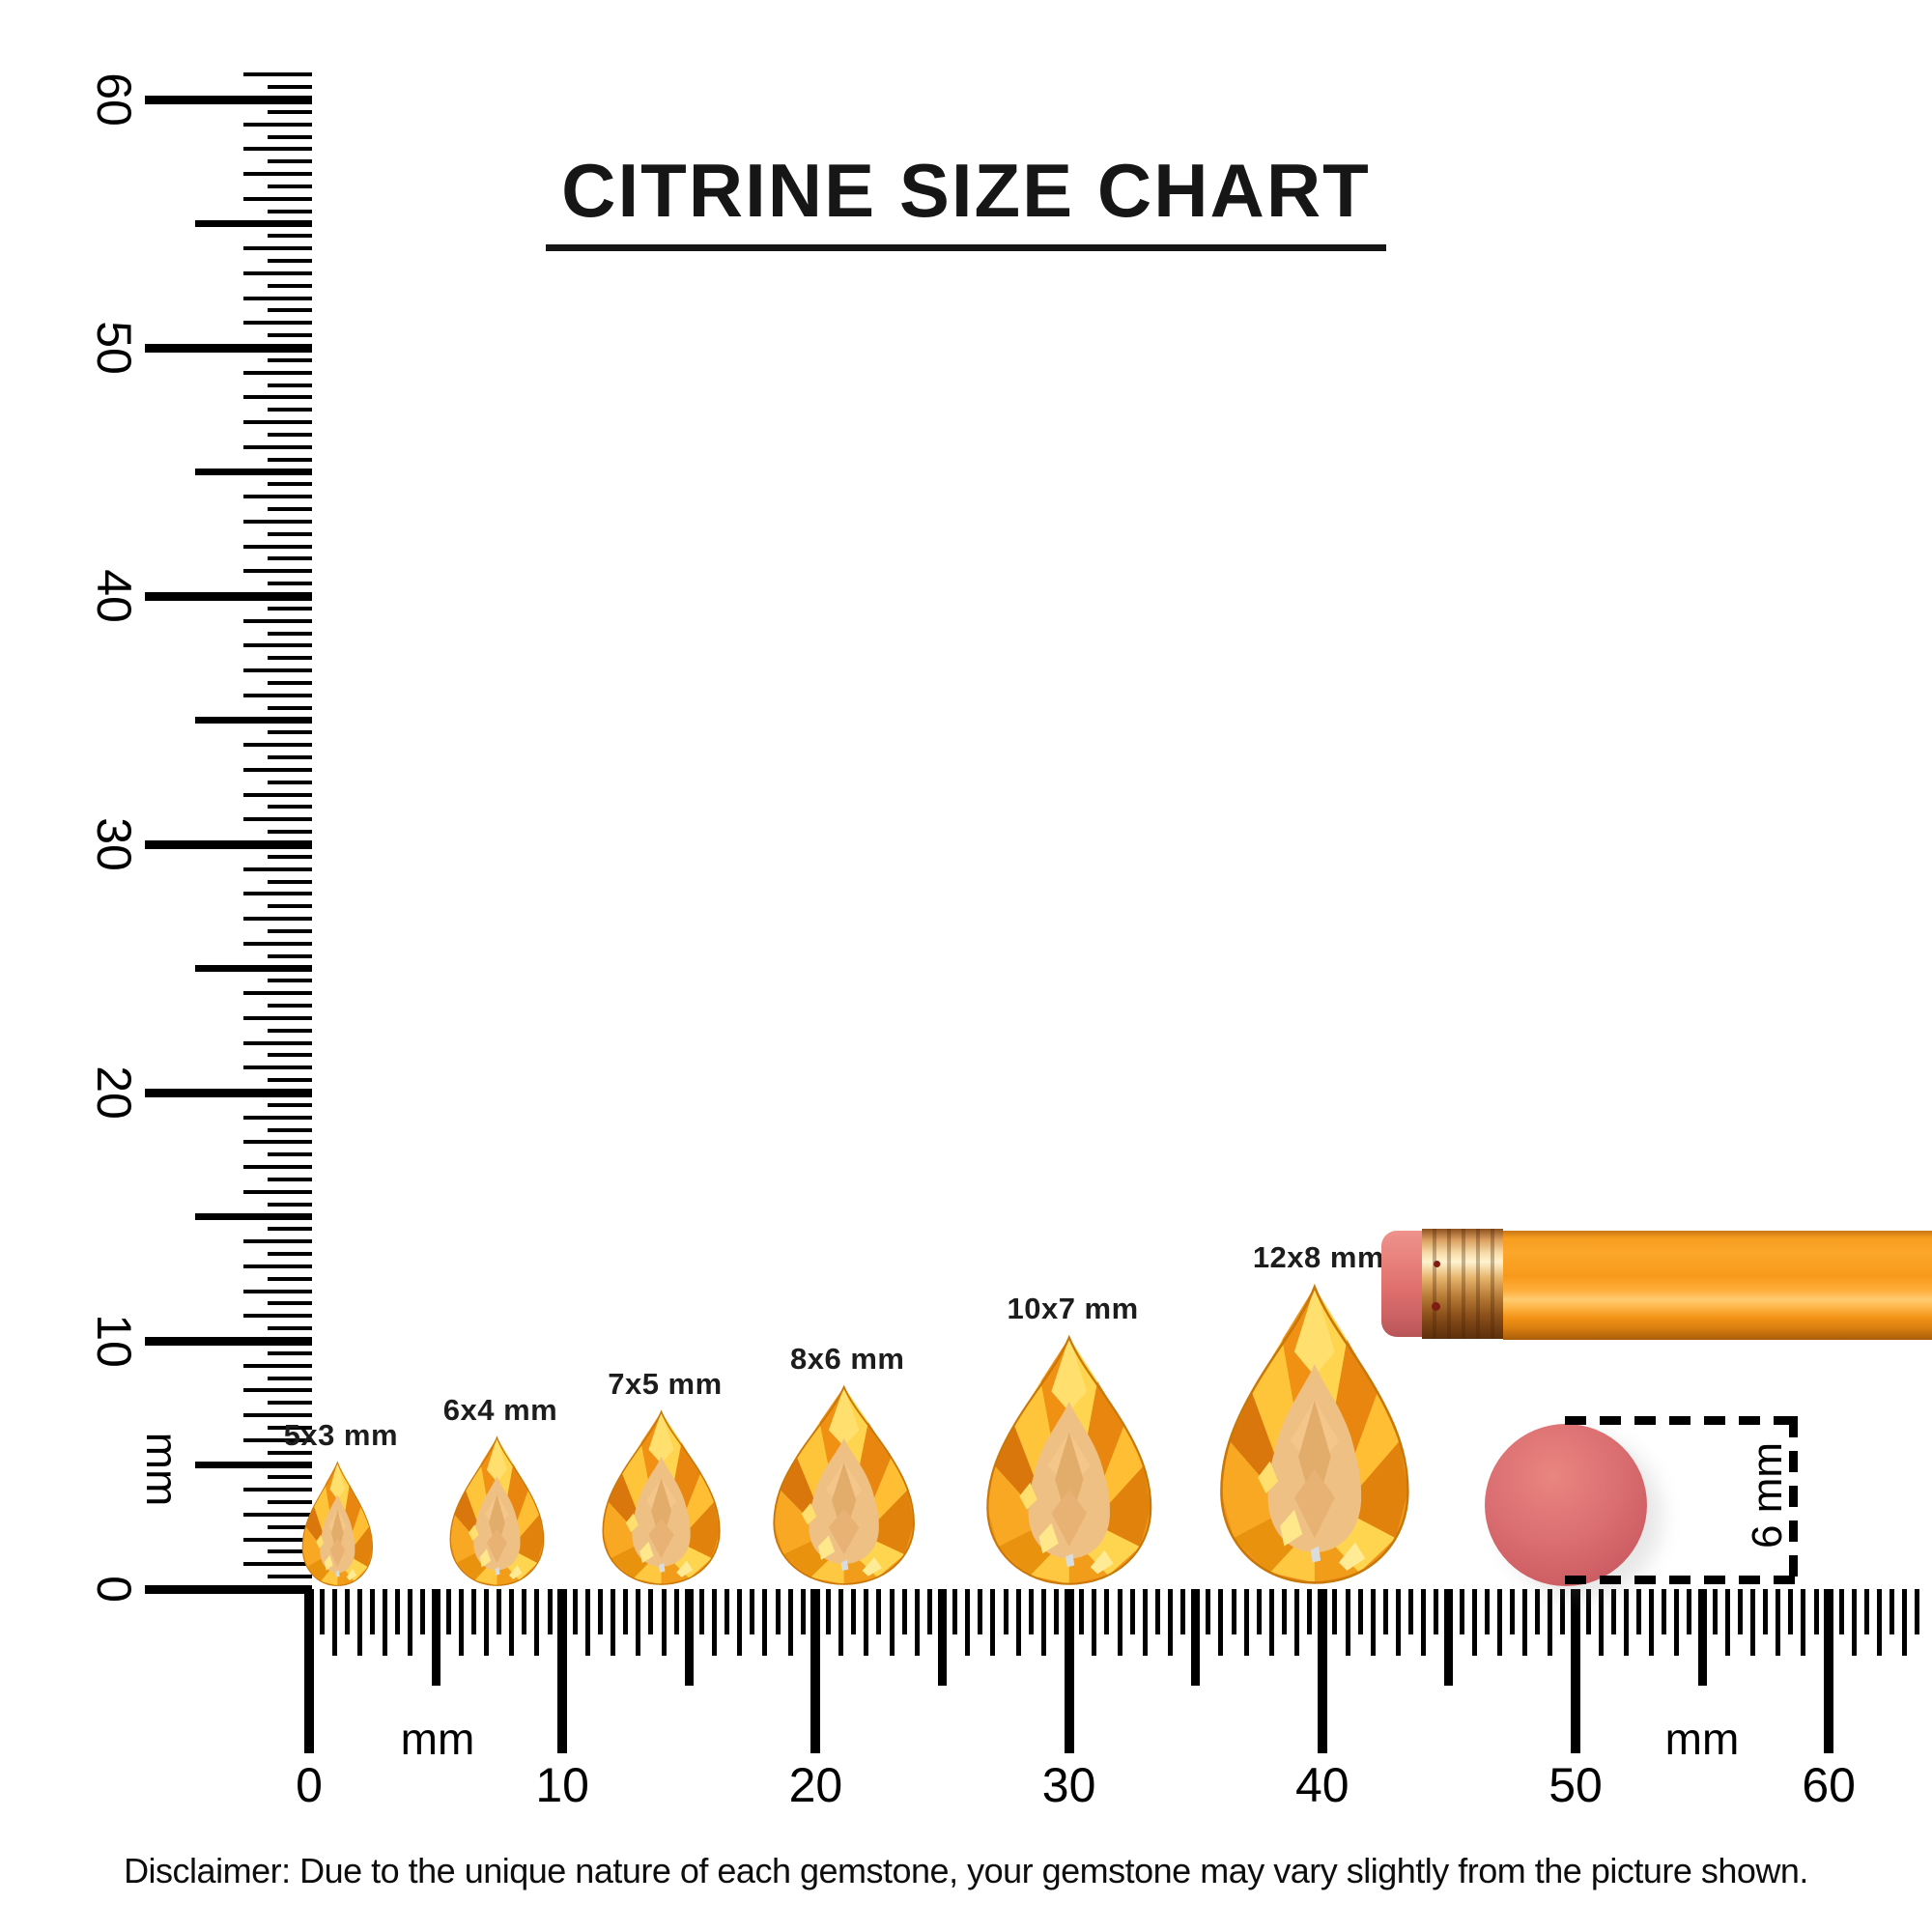 Image resolution: width=1932 pixels, height=1932 pixels. What do you see at coordinates (847, 1359) in the screenshot?
I see `gem-size-label: 8x6 mm` at bounding box center [847, 1359].